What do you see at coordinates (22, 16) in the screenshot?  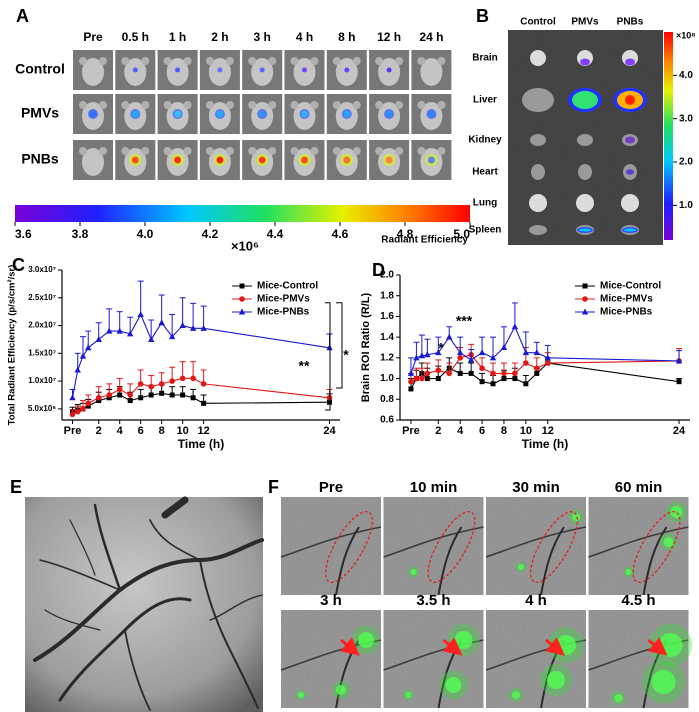 I see `panel-label: A` at bounding box center [22, 16].